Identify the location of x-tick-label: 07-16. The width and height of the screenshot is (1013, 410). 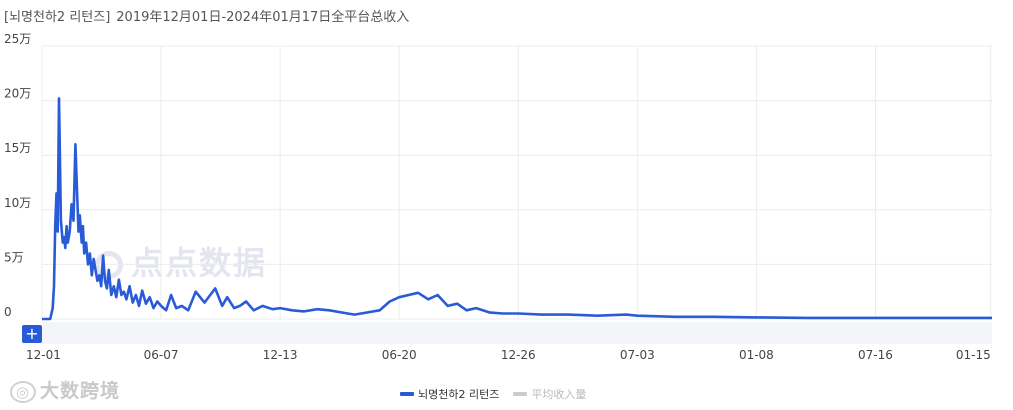
(875, 355).